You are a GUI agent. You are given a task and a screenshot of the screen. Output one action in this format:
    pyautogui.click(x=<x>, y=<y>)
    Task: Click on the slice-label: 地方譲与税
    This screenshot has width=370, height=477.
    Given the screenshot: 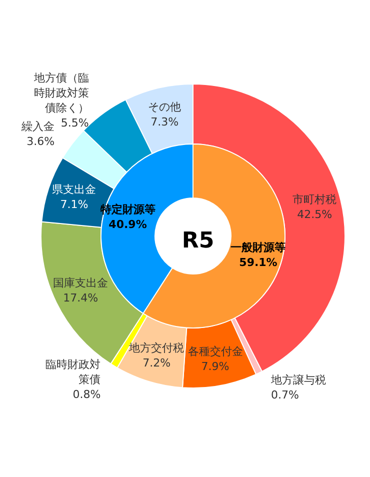 What is the action you would take?
    pyautogui.click(x=298, y=379)
    